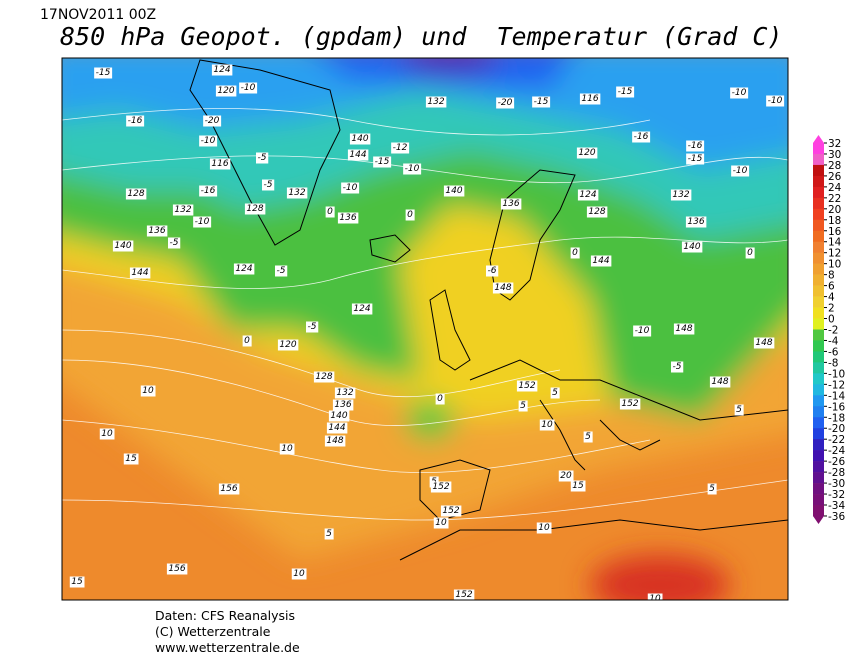  I want to click on contour-label: 140, so click(453, 191).